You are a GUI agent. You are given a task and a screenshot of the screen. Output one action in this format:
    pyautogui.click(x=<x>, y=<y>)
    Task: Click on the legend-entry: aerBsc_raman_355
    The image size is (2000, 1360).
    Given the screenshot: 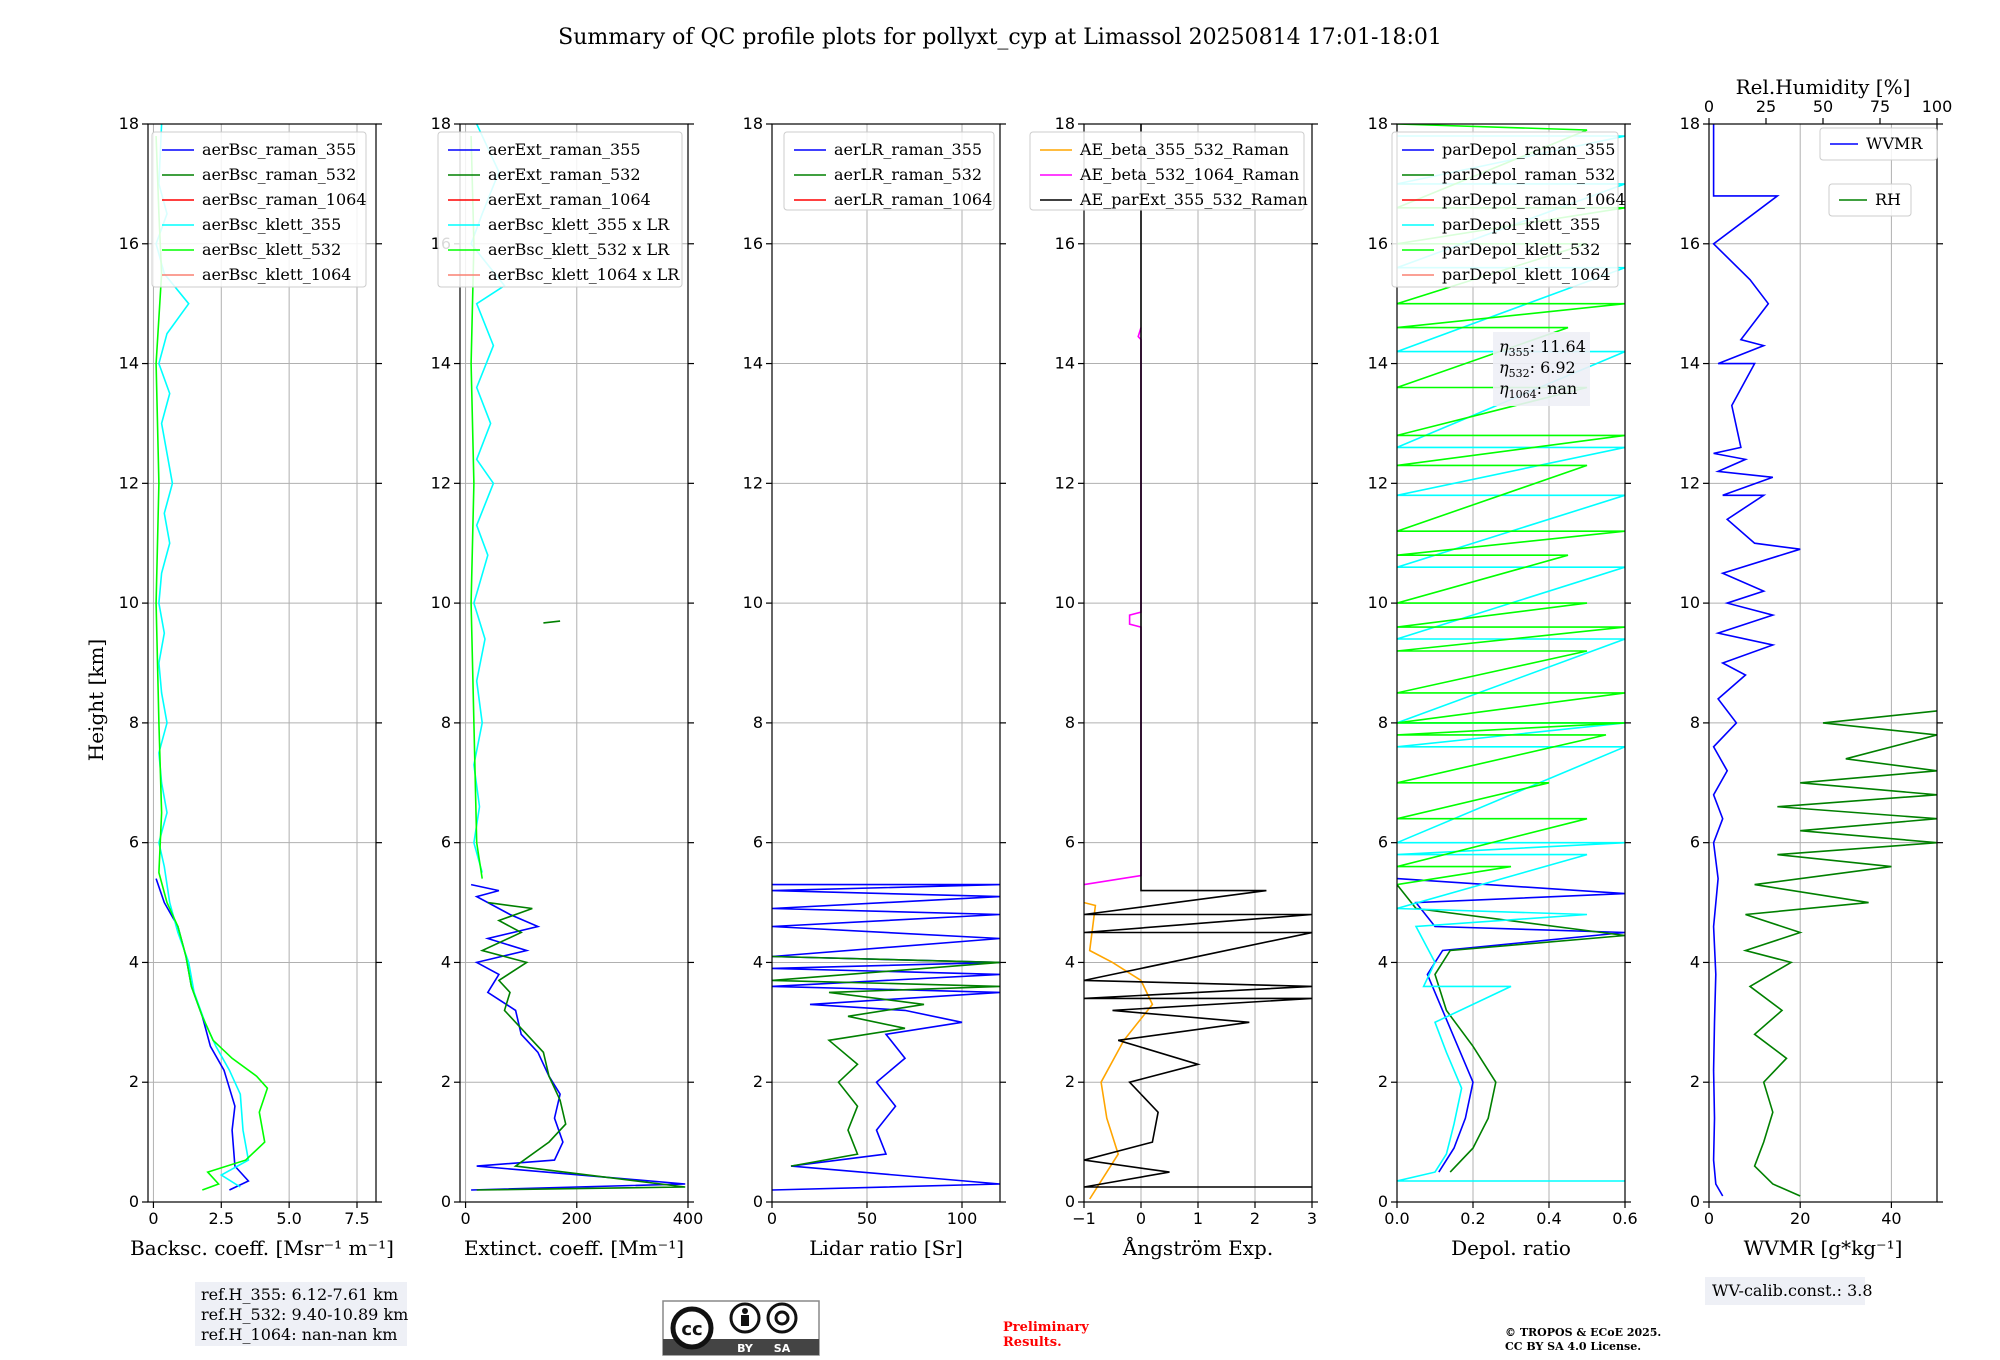 What is the action you would take?
    pyautogui.click(x=279, y=149)
    